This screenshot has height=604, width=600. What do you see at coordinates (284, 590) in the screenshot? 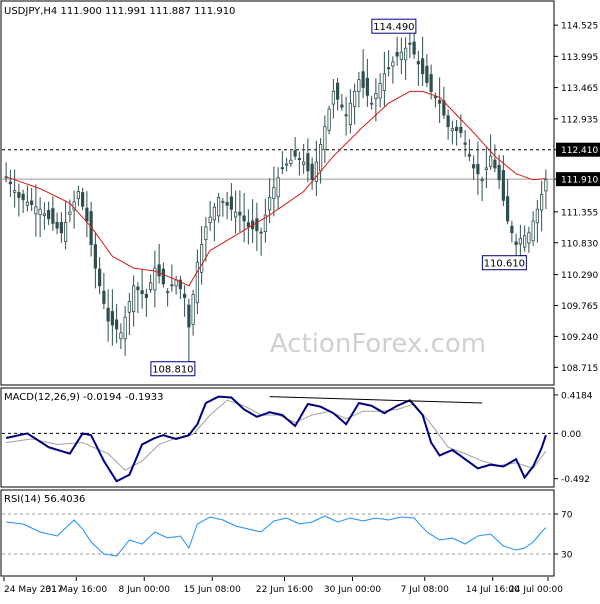
I see `time-tick-label: 22 Jun 16:00` at bounding box center [284, 590].